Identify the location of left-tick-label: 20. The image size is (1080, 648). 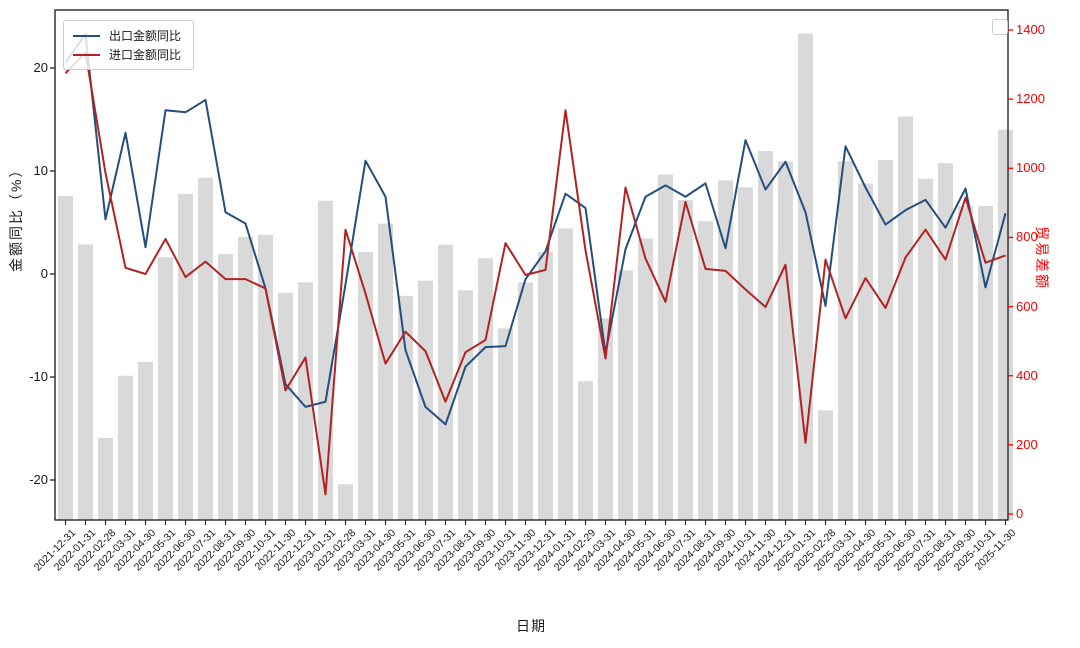
(40, 67).